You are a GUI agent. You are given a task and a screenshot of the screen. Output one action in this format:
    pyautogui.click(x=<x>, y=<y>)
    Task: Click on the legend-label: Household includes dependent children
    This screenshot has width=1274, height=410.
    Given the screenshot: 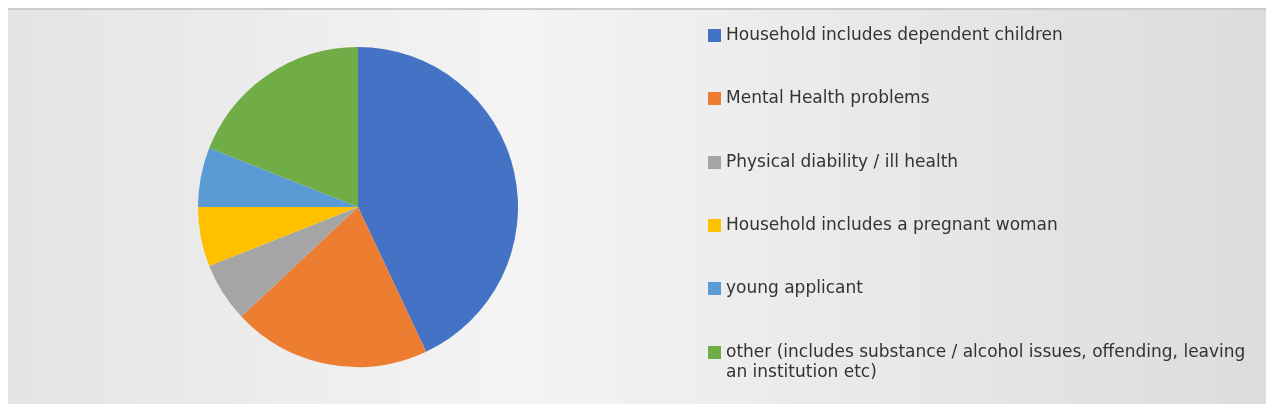 What is the action you would take?
    pyautogui.click(x=894, y=34)
    